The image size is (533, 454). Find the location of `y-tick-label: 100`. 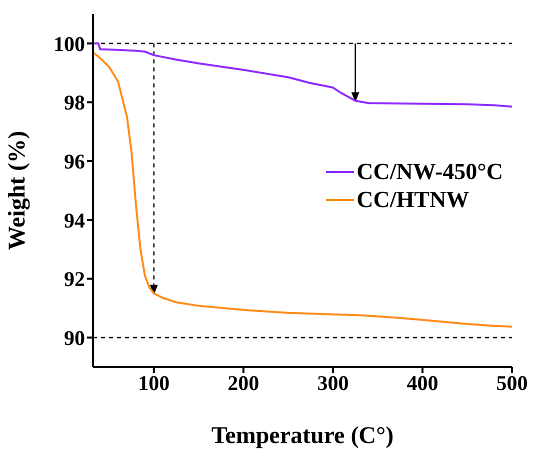

y-tick-label: 100 is located at coordinates (69, 44).